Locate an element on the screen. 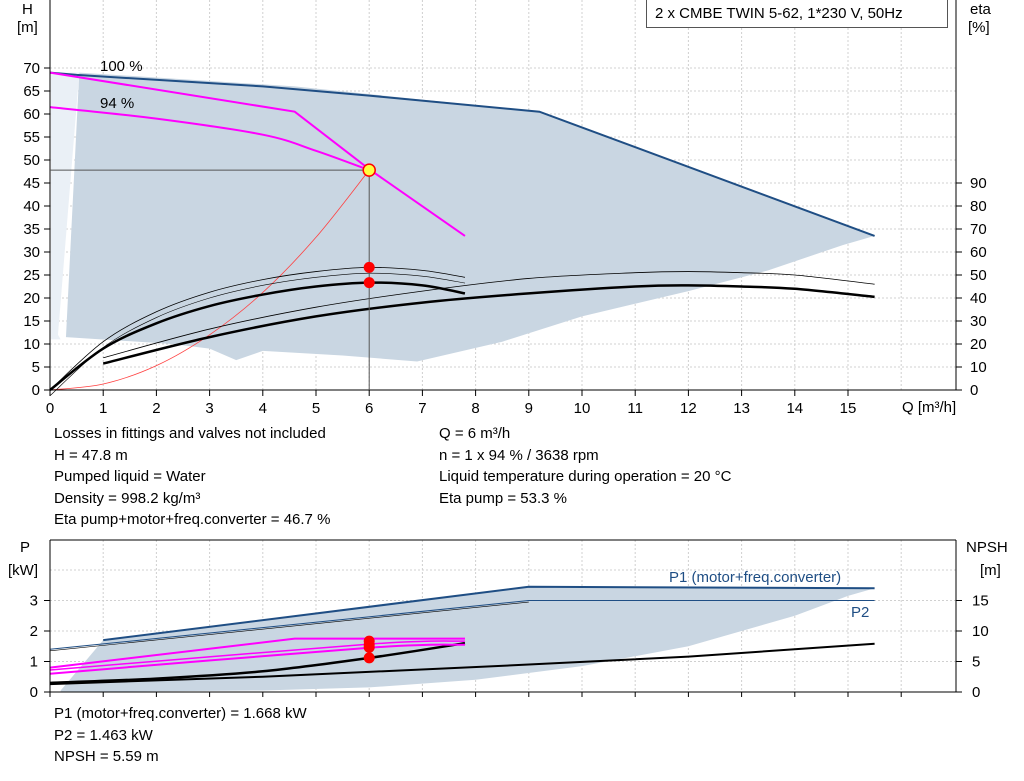 The width and height of the screenshot is (1024, 781). top-chart-duty-points is located at coordinates (213, 276).